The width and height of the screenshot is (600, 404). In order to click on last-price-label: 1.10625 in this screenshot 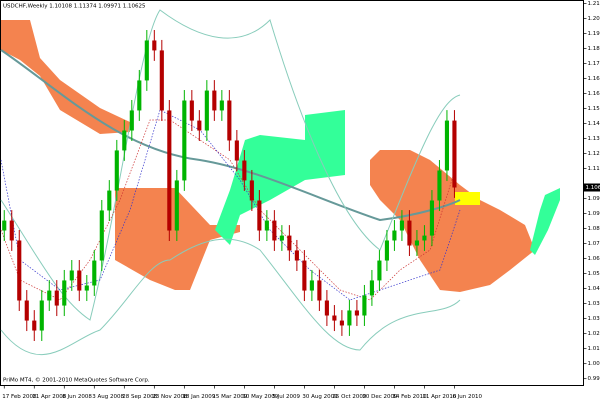, I will do `click(593, 188)`.